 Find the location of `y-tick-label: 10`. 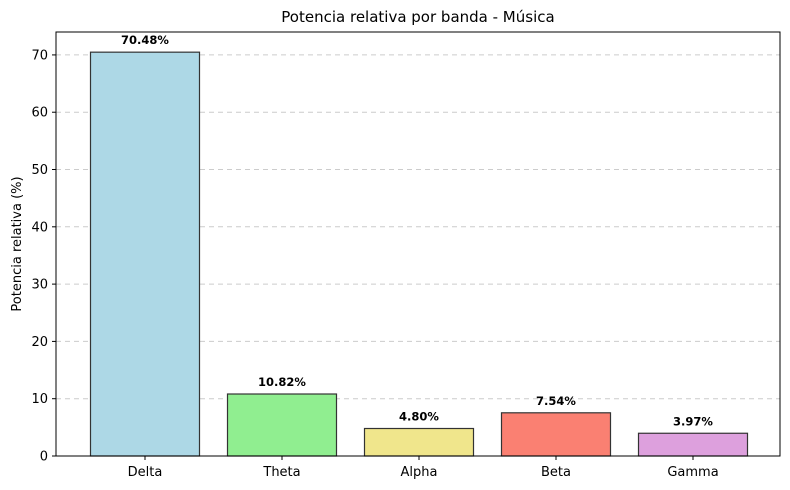

y-tick-label: 10 is located at coordinates (39, 399).